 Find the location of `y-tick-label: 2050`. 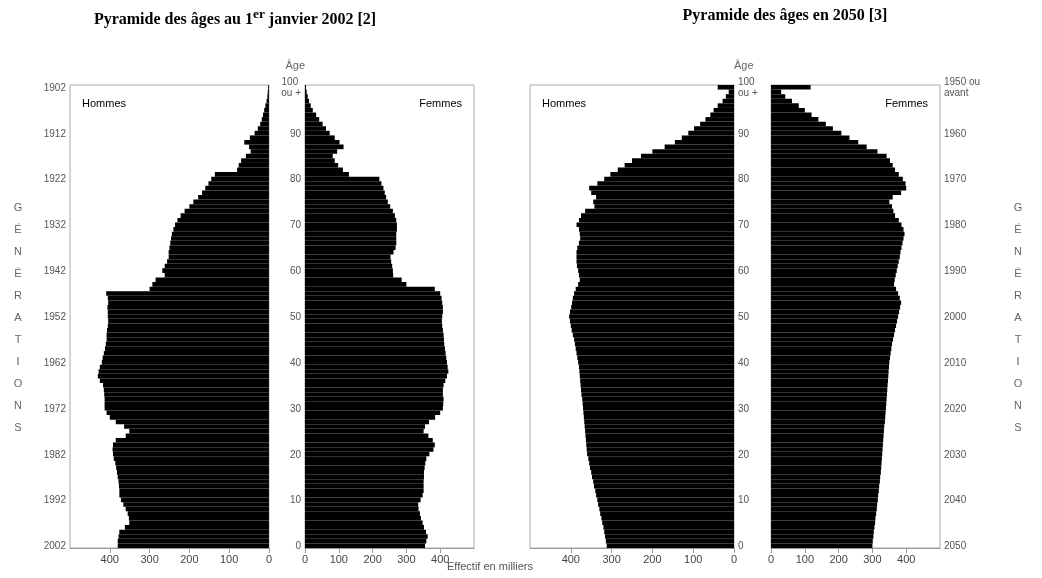

y-tick-label: 2050 is located at coordinates (955, 546).